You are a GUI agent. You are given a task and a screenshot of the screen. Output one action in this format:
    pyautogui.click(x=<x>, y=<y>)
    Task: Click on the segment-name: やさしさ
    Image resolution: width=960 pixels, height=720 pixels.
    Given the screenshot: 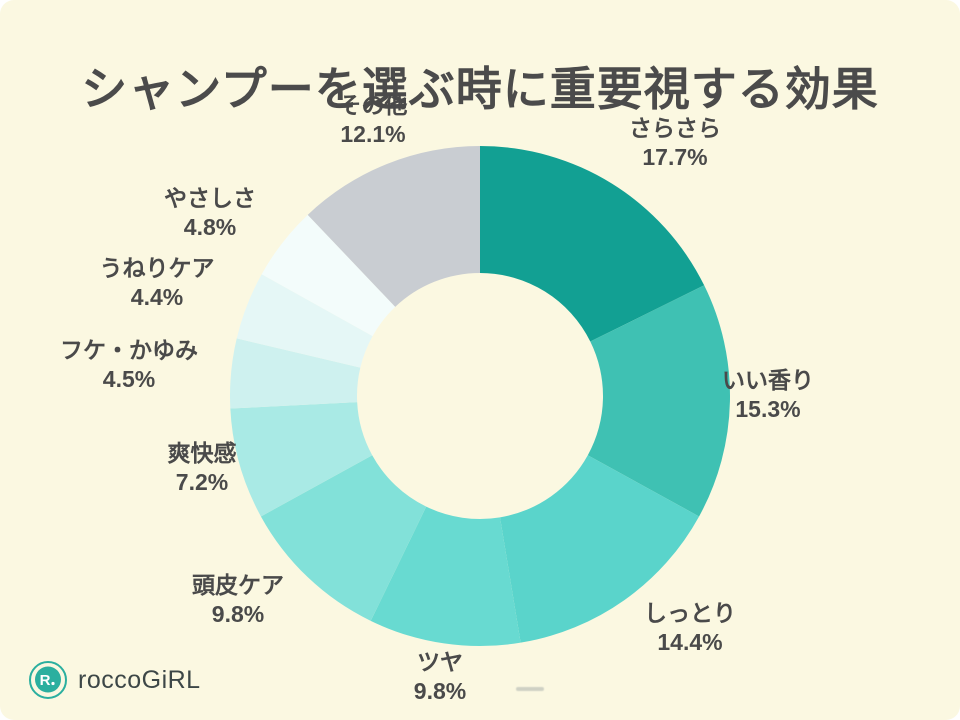 What is the action you would take?
    pyautogui.click(x=210, y=198)
    